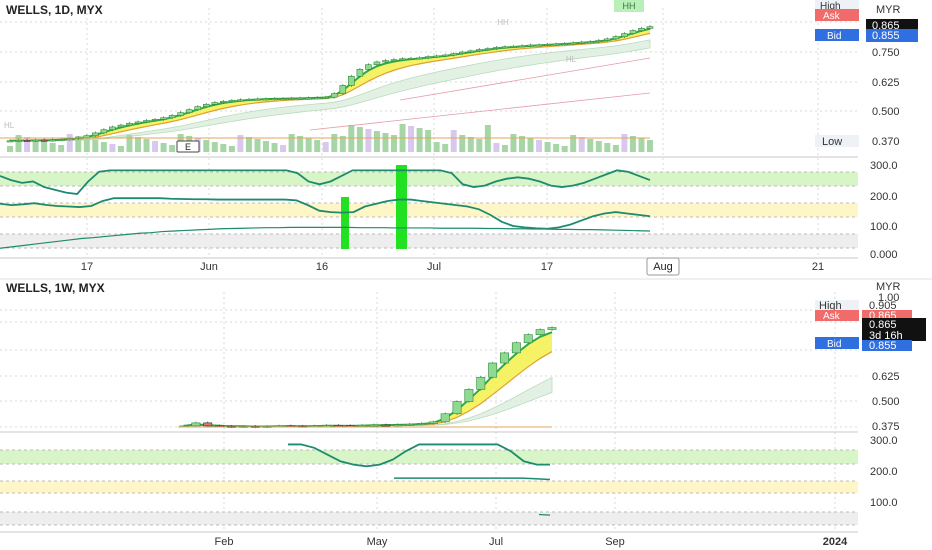 The width and height of the screenshot is (932, 550). What do you see at coordinates (547, 267) in the screenshot?
I see `top-x-tick: 17` at bounding box center [547, 267].